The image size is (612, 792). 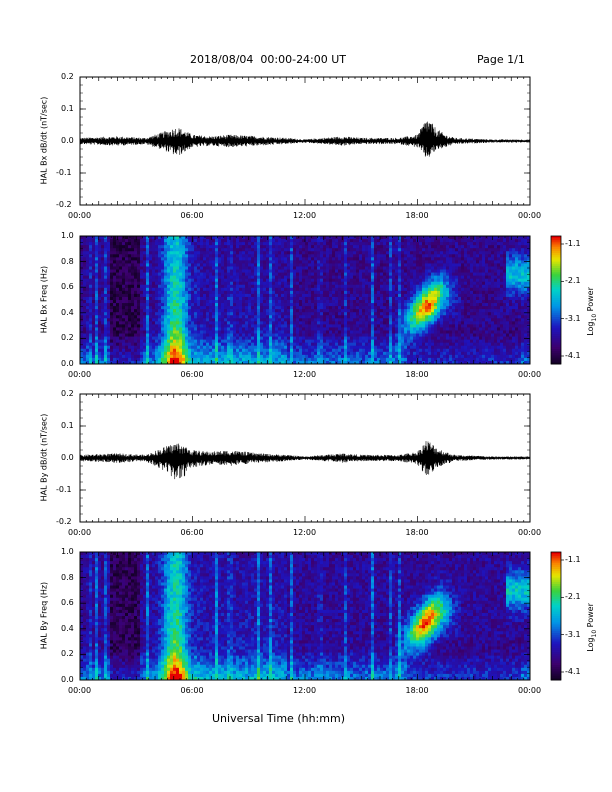 I want to click on y-axis-label: HAL By dB/dt (nT/sec), so click(x=44, y=457).